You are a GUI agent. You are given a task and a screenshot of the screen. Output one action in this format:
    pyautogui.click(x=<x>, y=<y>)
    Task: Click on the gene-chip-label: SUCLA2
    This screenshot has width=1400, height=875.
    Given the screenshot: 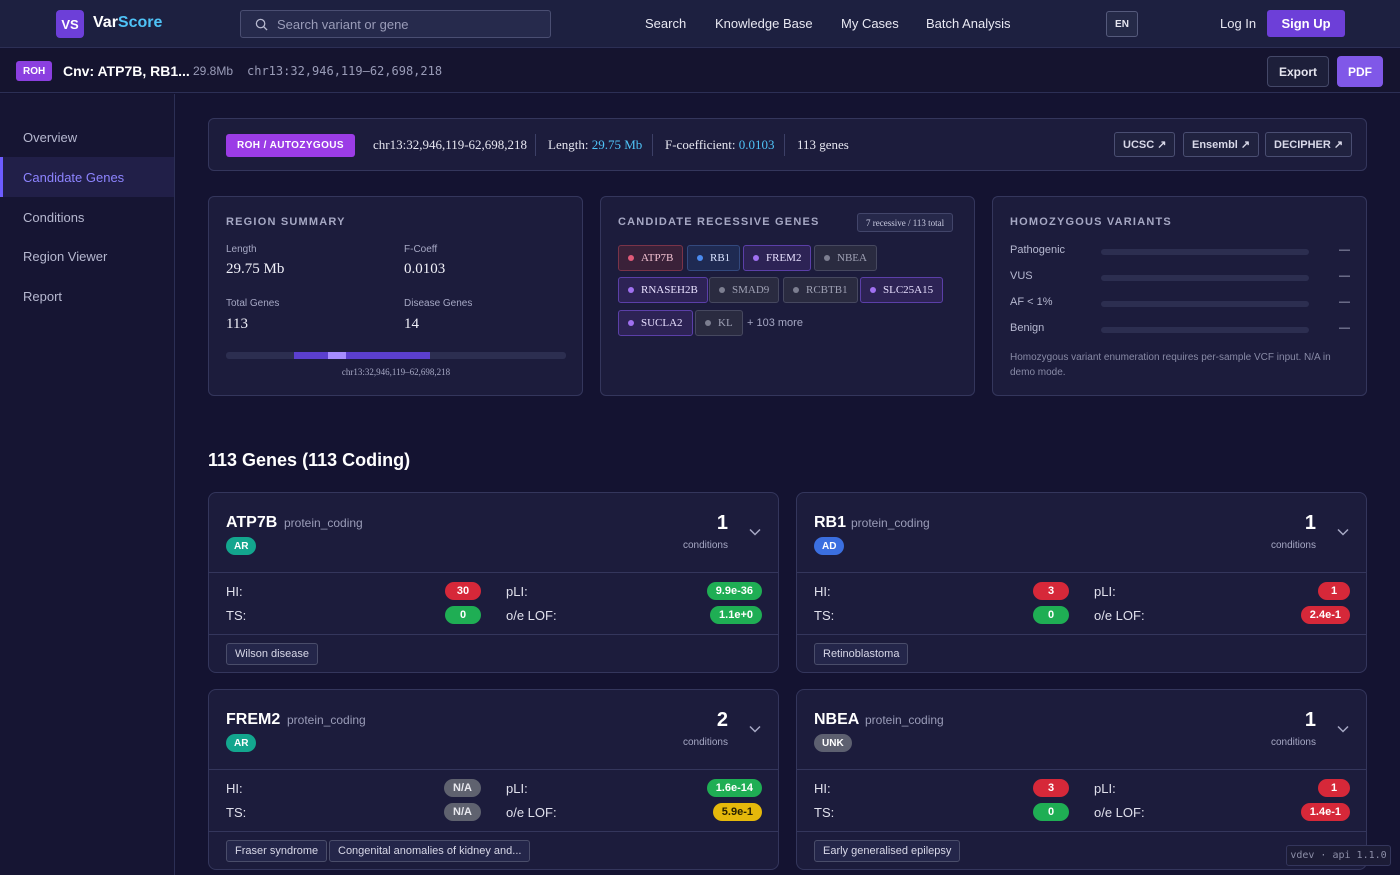 What is the action you would take?
    pyautogui.click(x=662, y=323)
    